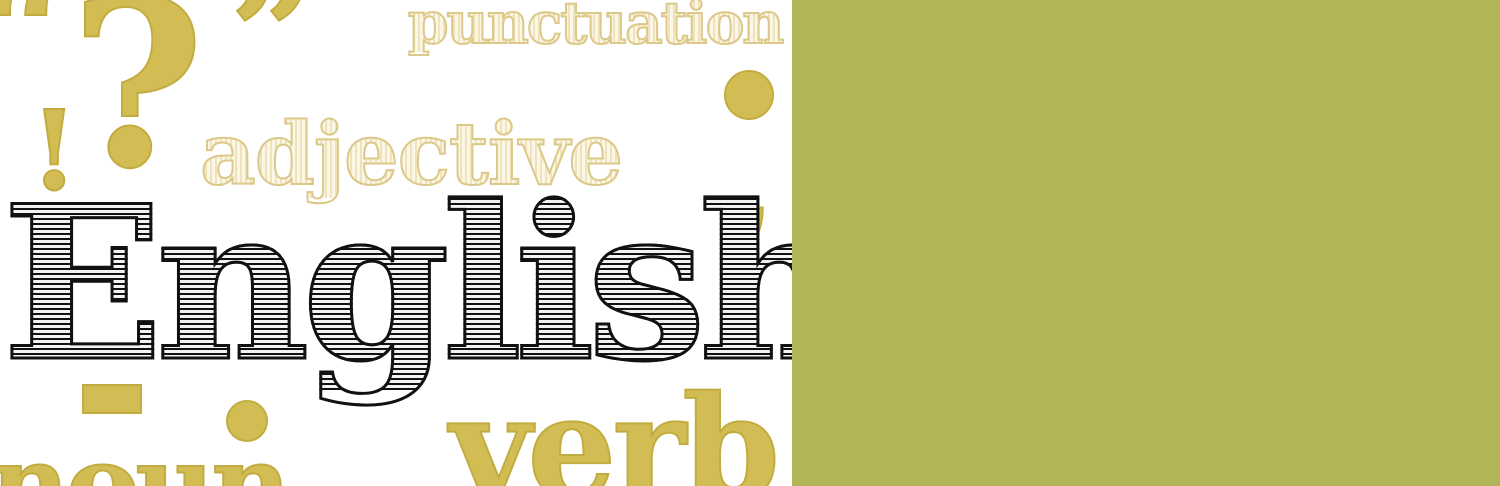 The width and height of the screenshot is (1500, 486). I want to click on close-quote-glyph: ”, so click(273, 61).